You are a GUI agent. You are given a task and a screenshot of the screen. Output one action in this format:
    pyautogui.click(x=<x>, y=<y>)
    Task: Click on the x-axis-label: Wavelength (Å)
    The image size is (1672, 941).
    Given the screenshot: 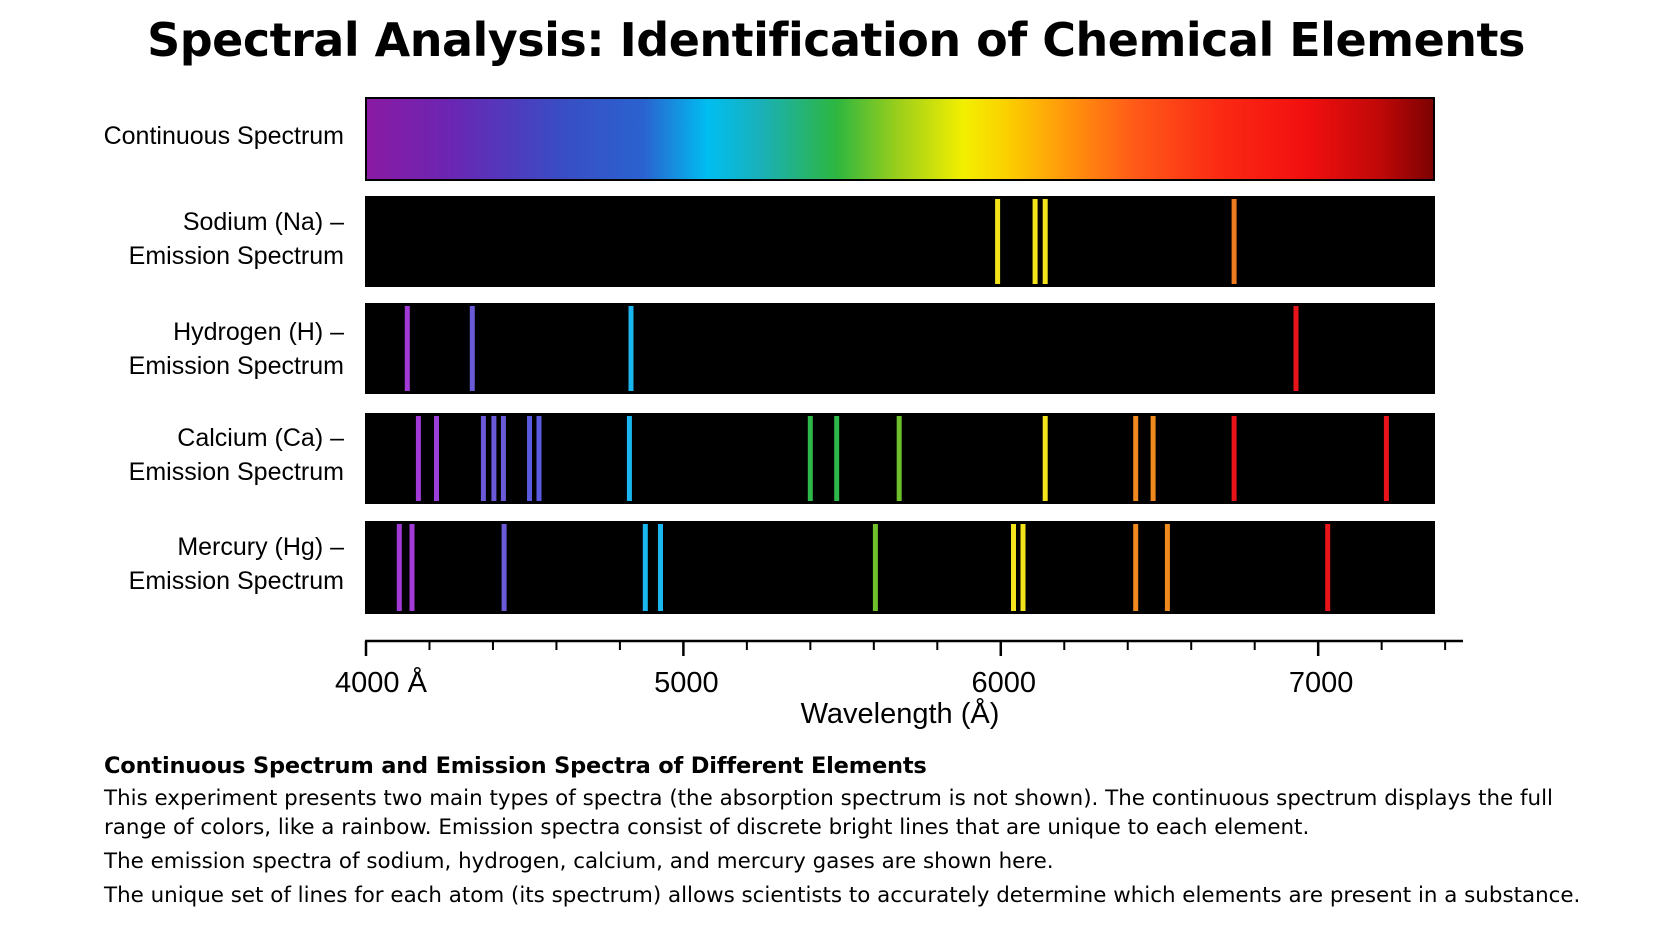 What is the action you would take?
    pyautogui.click(x=900, y=714)
    